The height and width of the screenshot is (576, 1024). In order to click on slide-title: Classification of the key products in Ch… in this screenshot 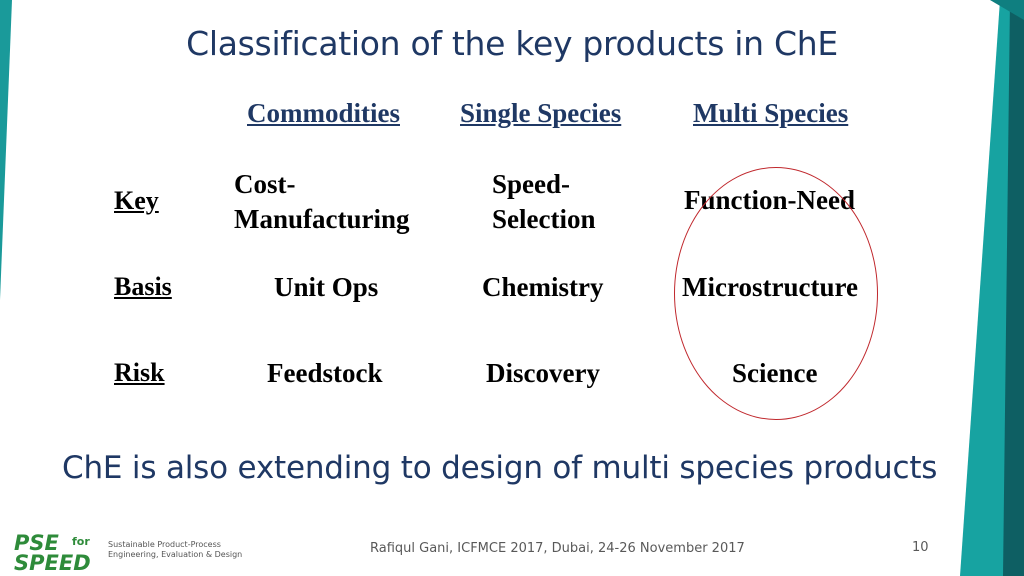, I will do `click(512, 43)`.